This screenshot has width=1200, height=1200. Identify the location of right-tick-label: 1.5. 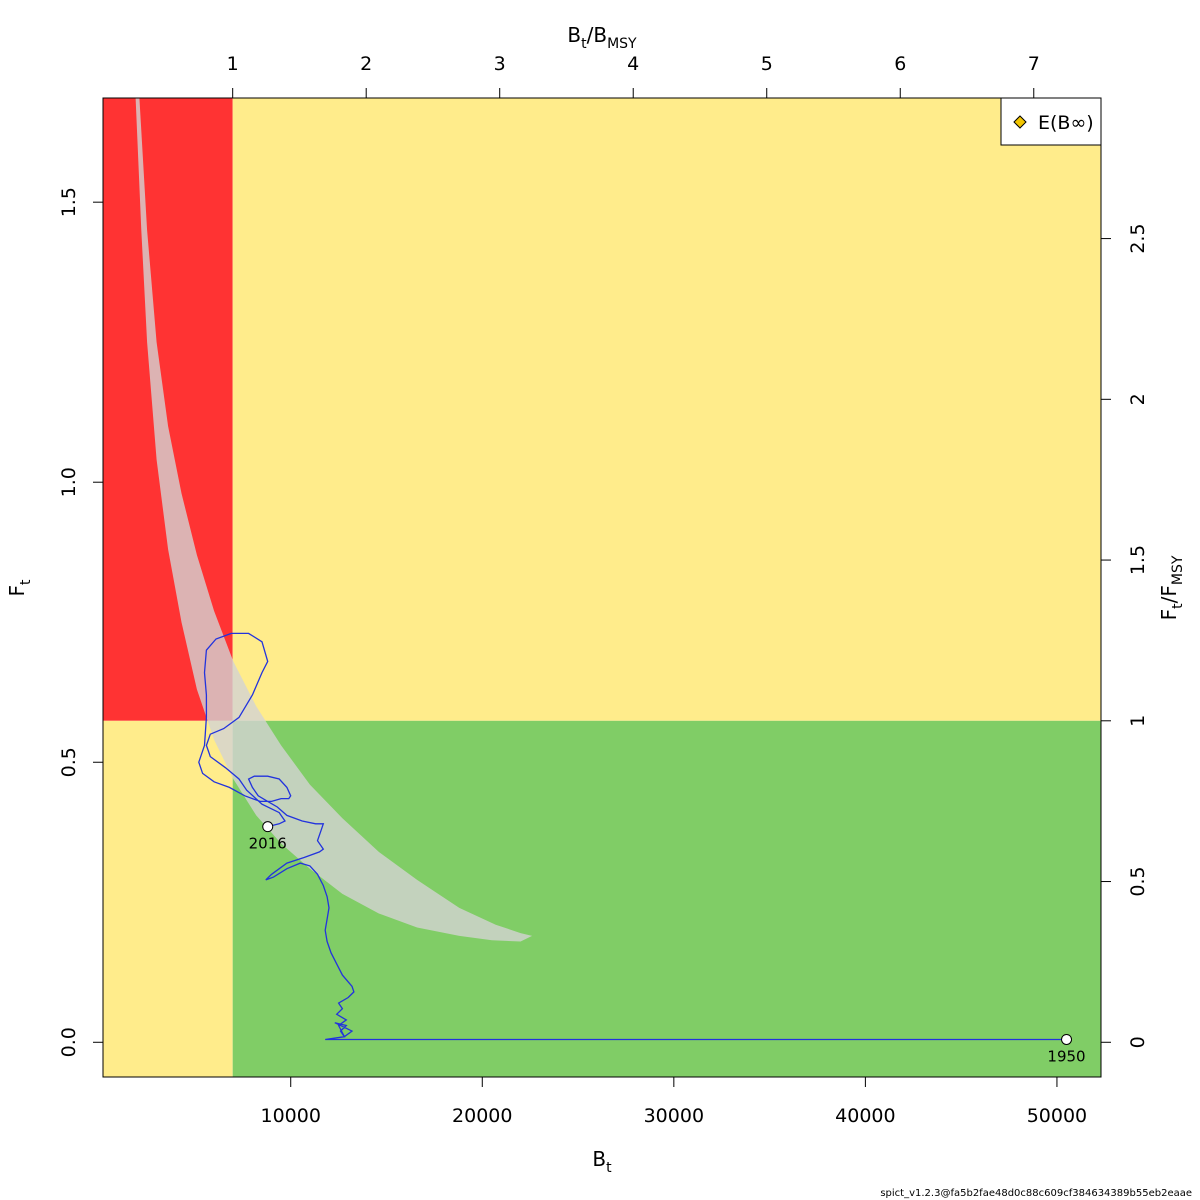
(1138, 560).